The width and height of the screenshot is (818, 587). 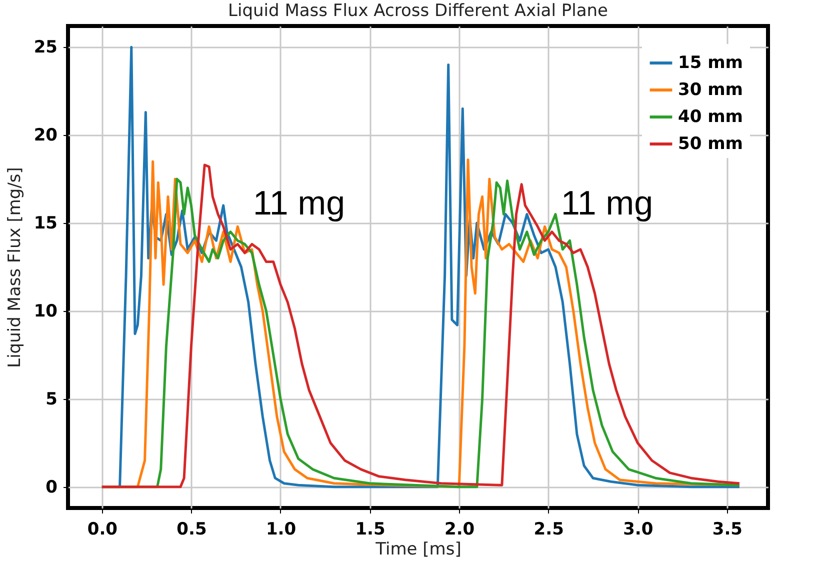 I want to click on y-tick-label: 20, so click(x=46, y=136).